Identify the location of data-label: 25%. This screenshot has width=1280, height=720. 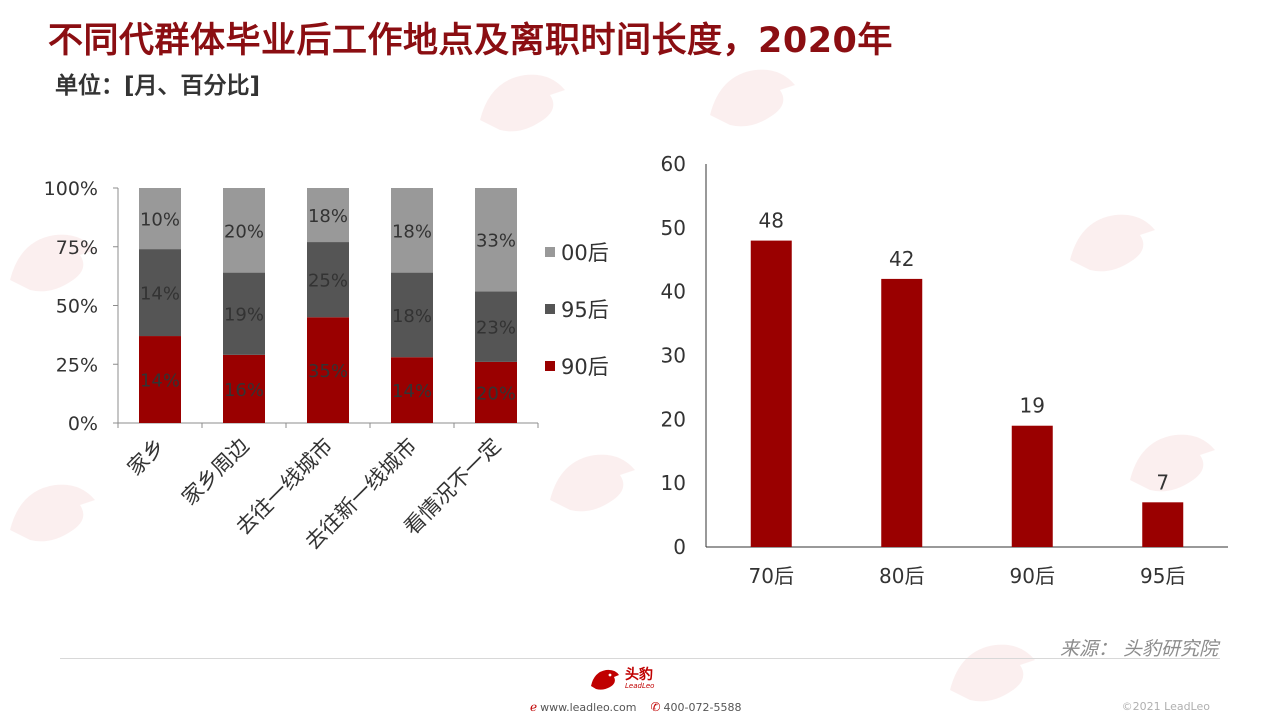
(328, 281).